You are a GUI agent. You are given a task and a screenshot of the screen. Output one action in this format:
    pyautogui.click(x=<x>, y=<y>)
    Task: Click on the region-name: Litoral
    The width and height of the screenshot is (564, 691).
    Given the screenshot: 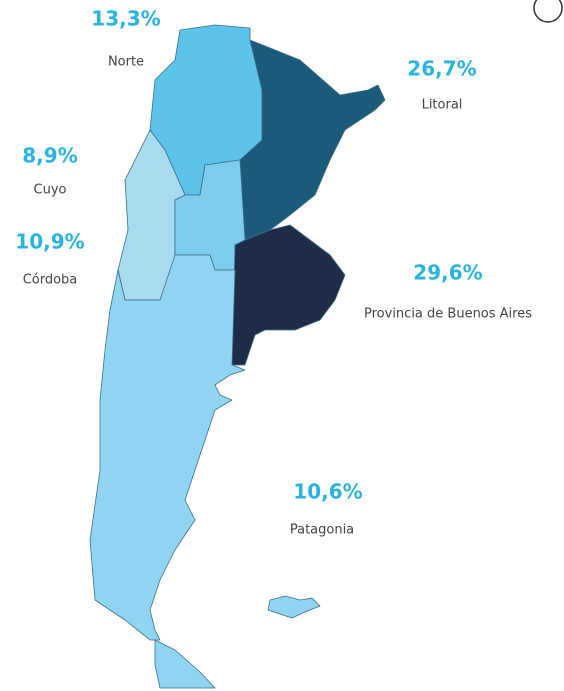 What is the action you would take?
    pyautogui.click(x=442, y=105)
    